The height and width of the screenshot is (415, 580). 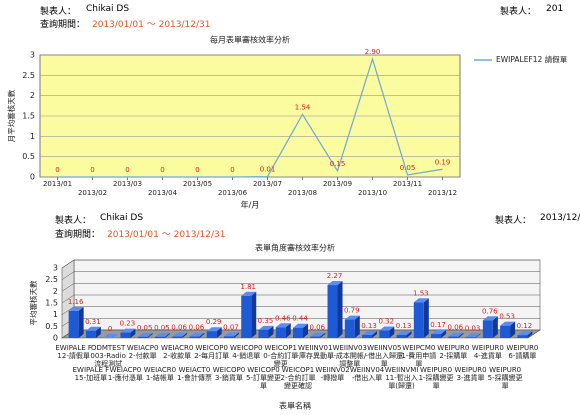 I want to click on y-tick-label: 0, so click(x=32, y=177).